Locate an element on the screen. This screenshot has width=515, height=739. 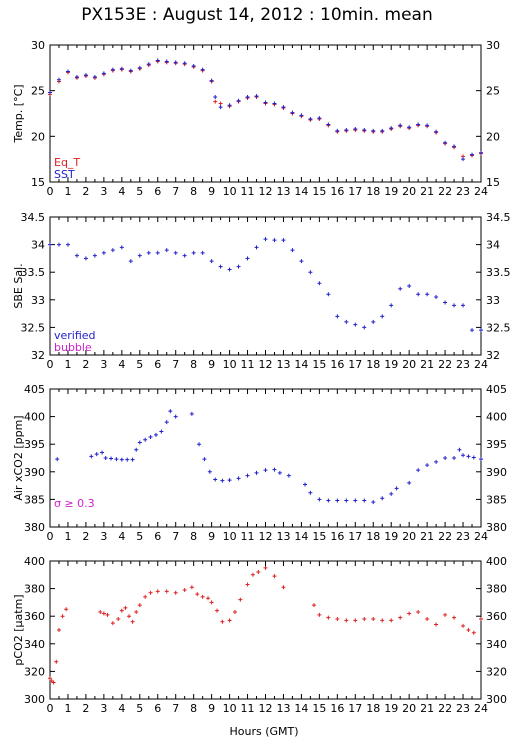
legend-entry: SST is located at coordinates (64, 174).